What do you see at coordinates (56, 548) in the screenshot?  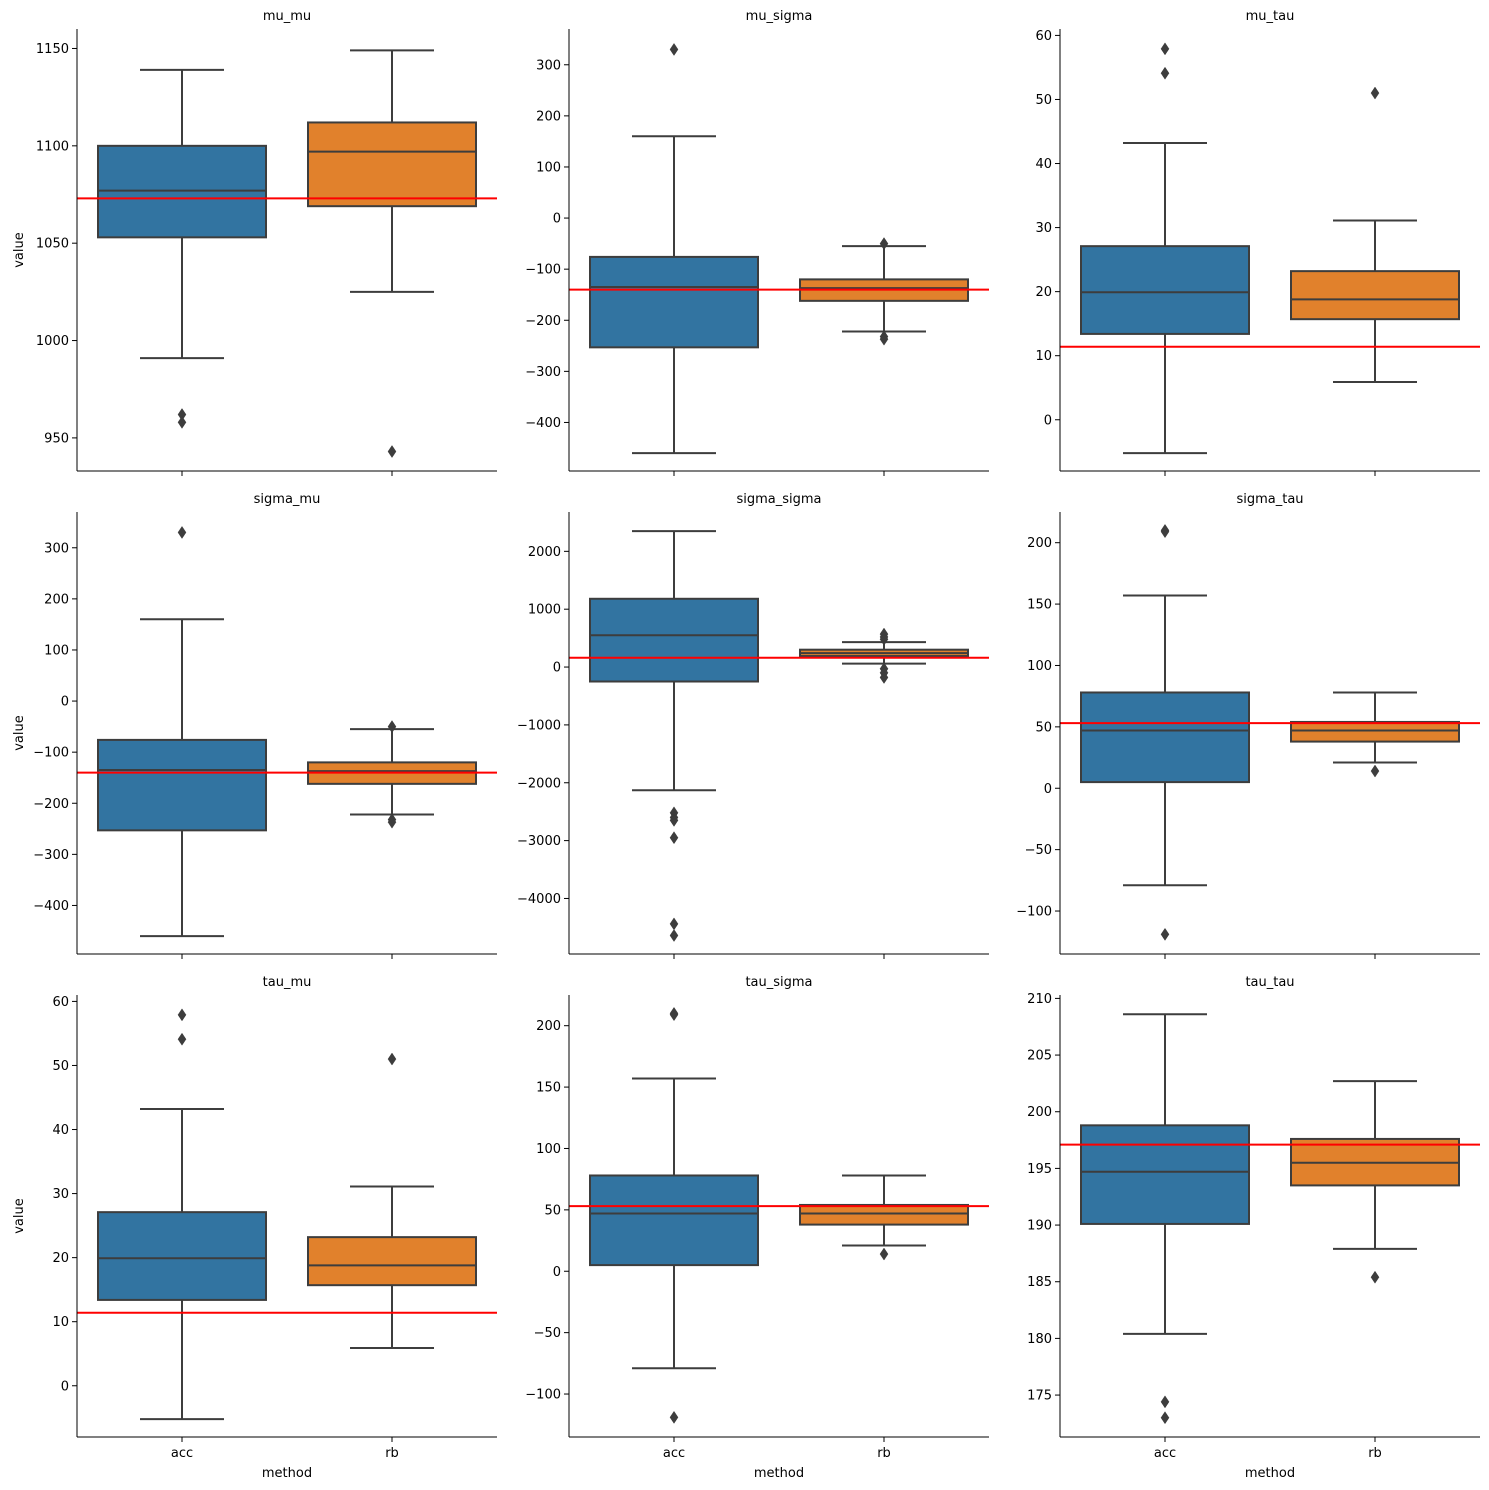 I see `y-tick-label: 300` at bounding box center [56, 548].